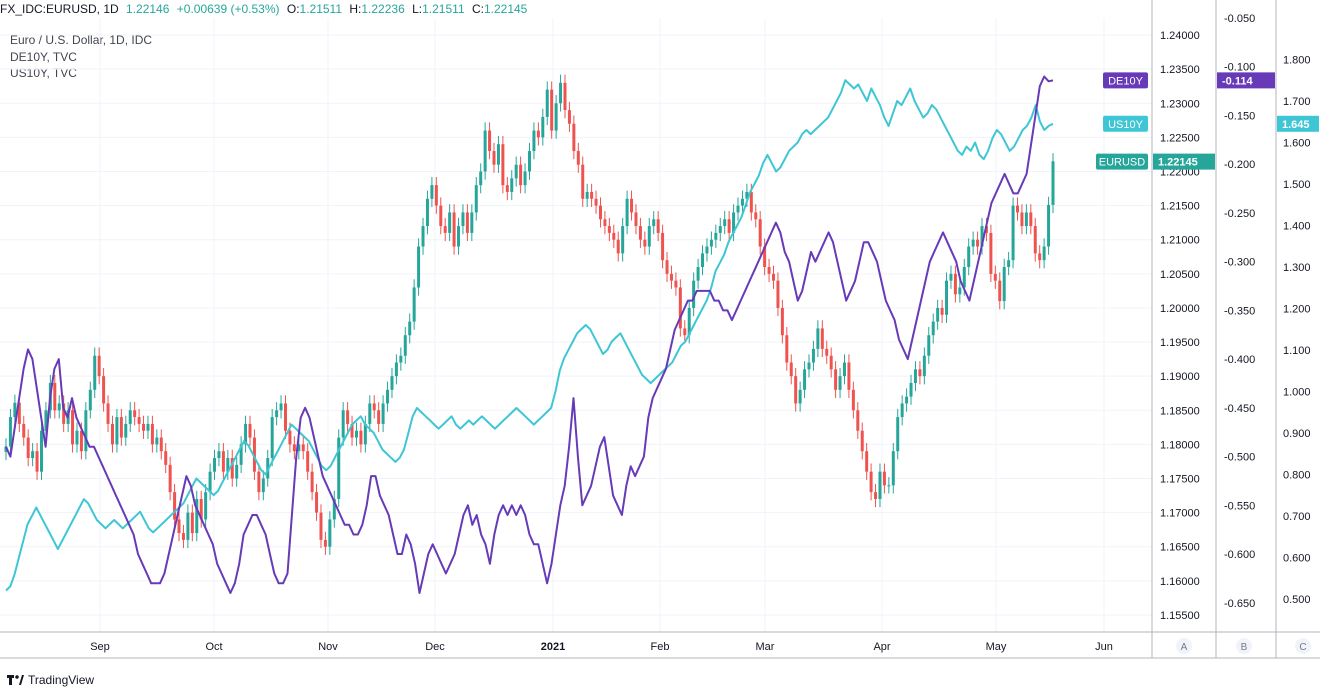 This screenshot has width=1320, height=694. I want to click on axis-c-tick-label: 1.600, so click(1297, 143).